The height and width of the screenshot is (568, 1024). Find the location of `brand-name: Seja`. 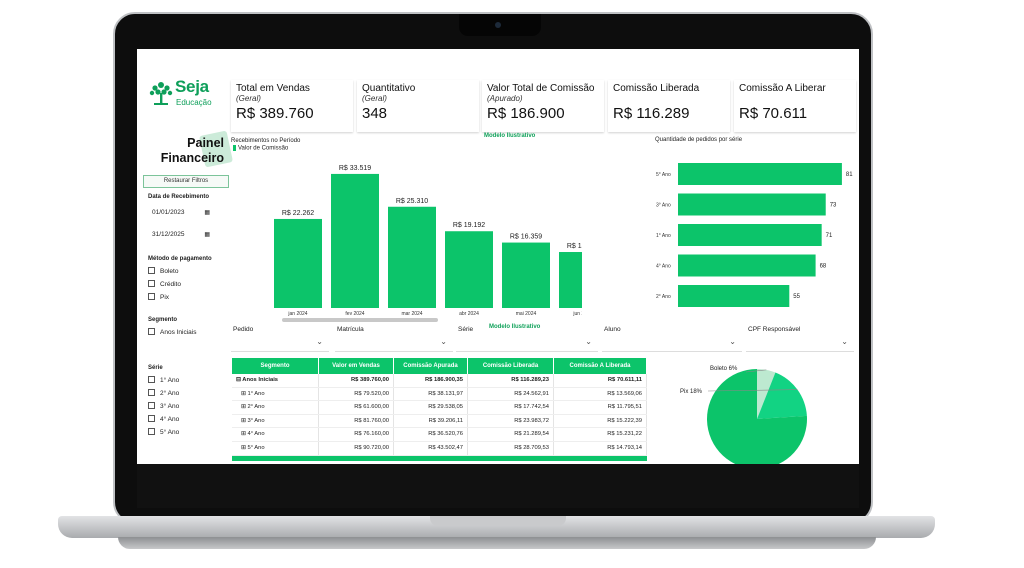

brand-name: Seja is located at coordinates (192, 86).